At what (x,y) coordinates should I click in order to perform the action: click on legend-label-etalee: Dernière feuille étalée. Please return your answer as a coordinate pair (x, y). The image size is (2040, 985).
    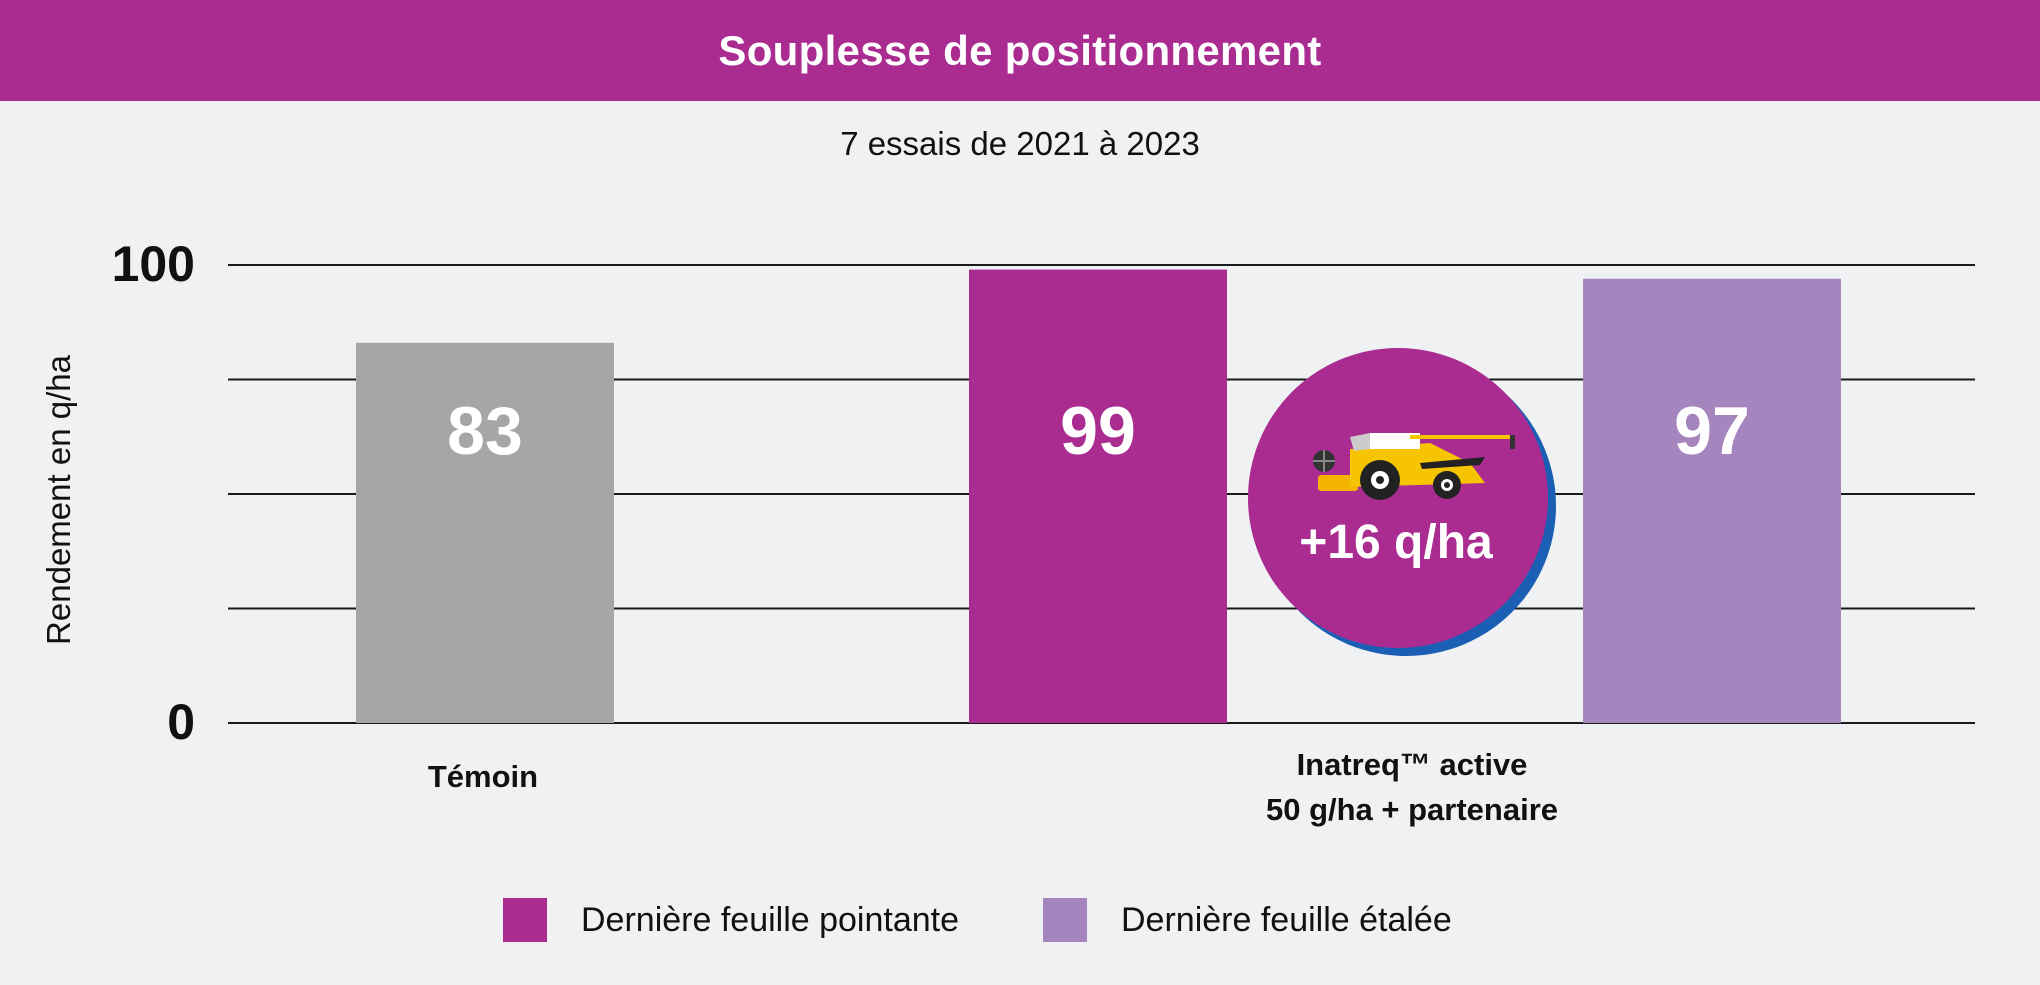
    Looking at the image, I should click on (1286, 919).